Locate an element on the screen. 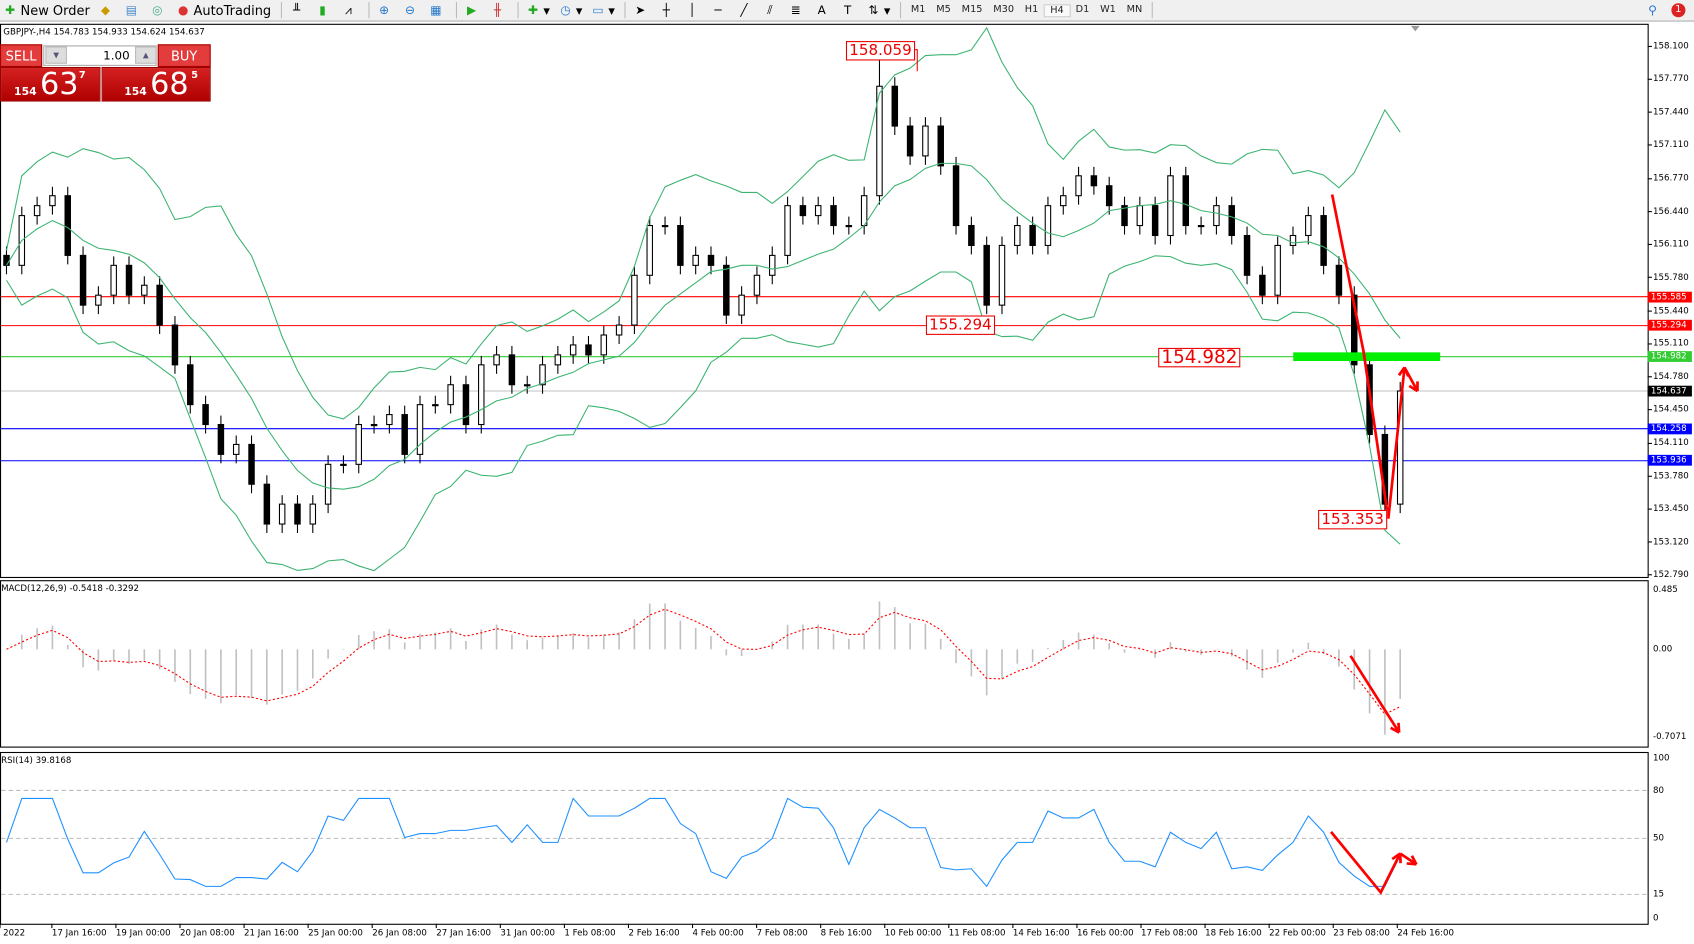  search-button: ⚲ is located at coordinates (1654, 10).